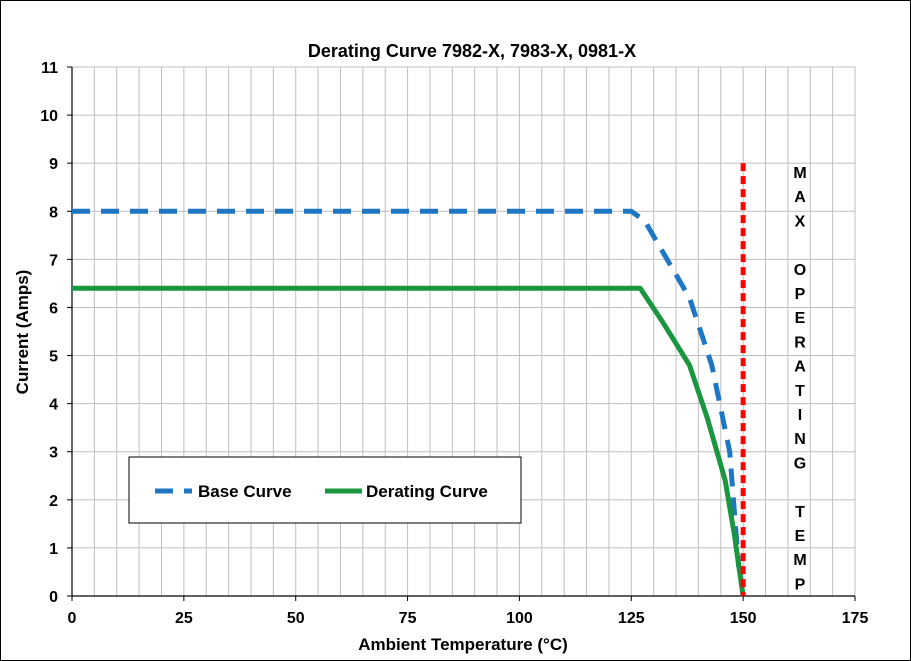 The width and height of the screenshot is (911, 661). Describe the element at coordinates (72, 618) in the screenshot. I see `x-tick-label: 0` at that location.